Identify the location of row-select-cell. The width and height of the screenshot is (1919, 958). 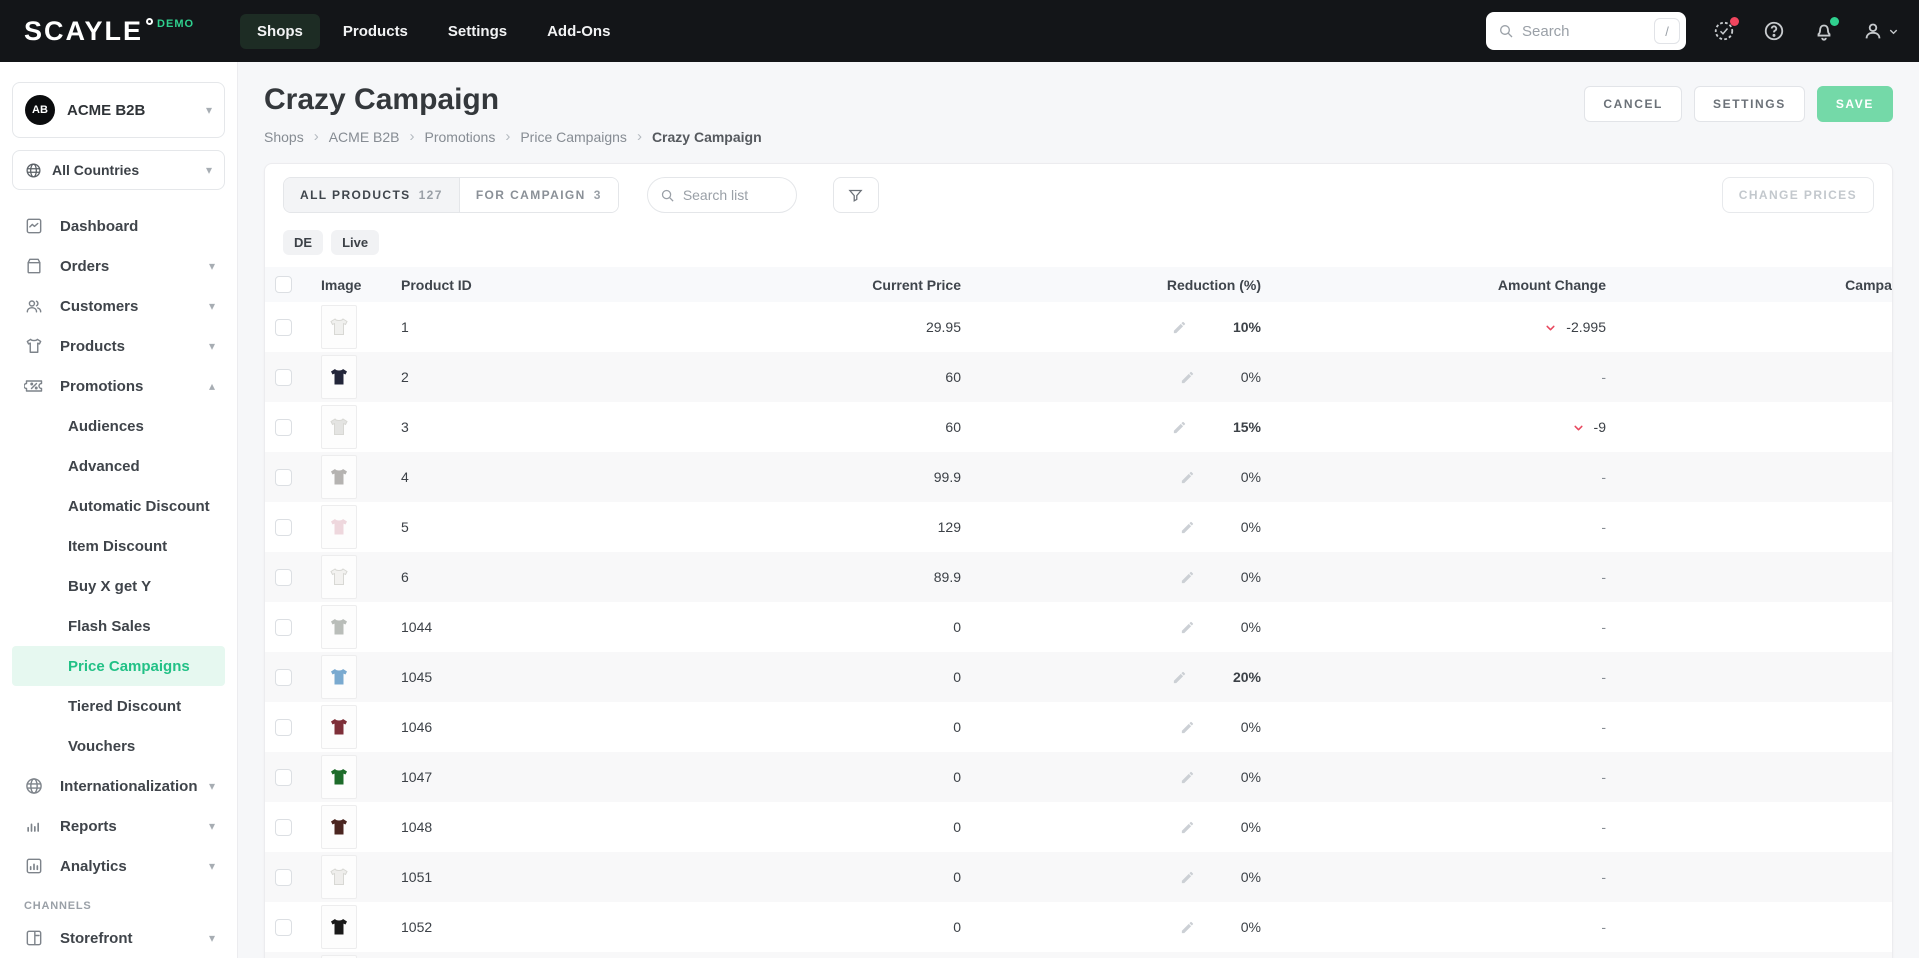
(288, 427).